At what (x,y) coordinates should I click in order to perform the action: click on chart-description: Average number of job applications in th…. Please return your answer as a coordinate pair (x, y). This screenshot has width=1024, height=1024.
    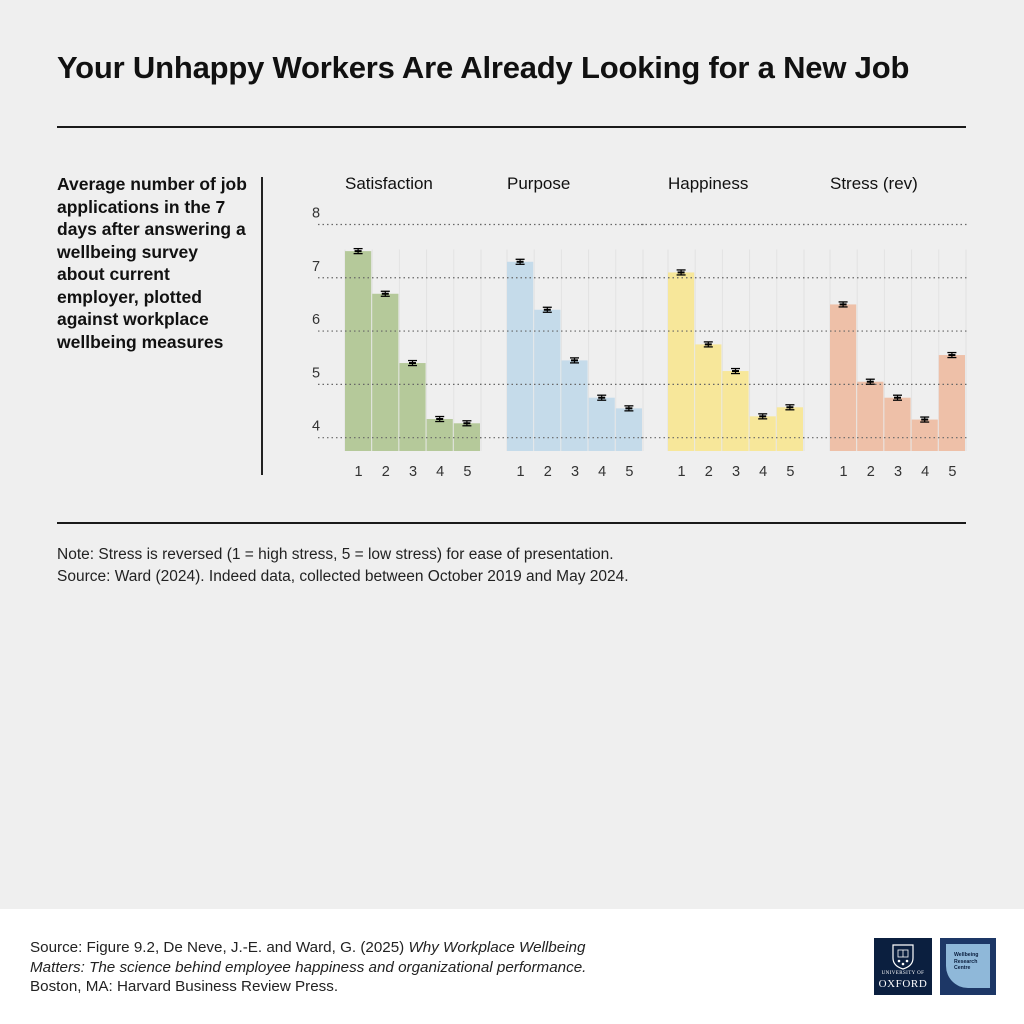
    Looking at the image, I should click on (152, 263).